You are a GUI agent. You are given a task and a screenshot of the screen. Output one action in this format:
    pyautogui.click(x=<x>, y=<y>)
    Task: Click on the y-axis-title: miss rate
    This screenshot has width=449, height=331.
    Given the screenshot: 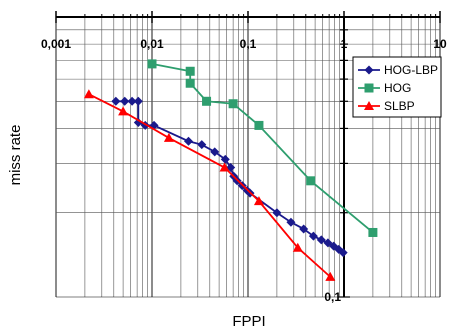 What is the action you would take?
    pyautogui.click(x=15, y=155)
    